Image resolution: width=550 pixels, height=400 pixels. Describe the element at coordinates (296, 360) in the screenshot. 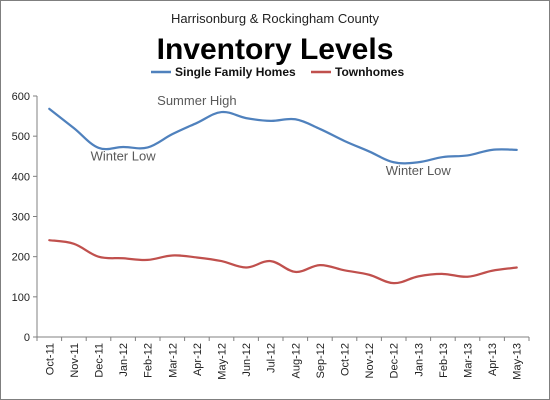

I see `x-tick-label: Aug-12` at that location.